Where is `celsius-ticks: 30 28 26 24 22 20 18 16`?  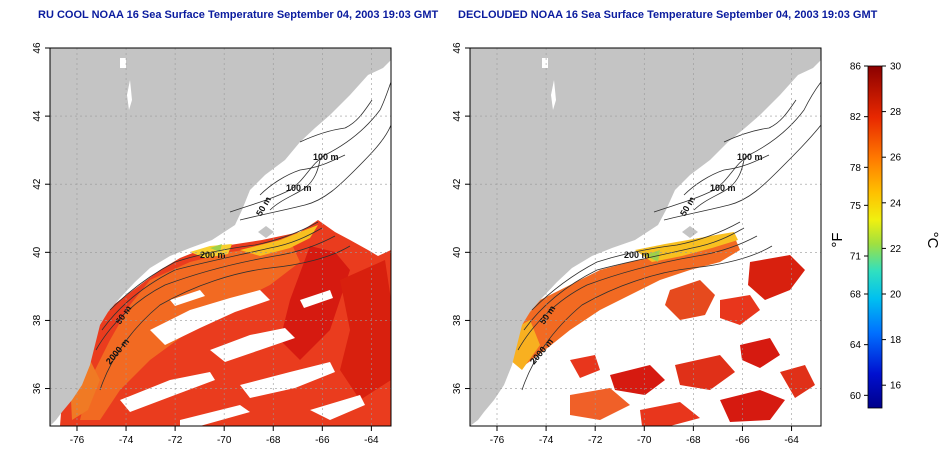 celsius-ticks: 30 28 26 24 22 20 18 16 is located at coordinates (892, 227).